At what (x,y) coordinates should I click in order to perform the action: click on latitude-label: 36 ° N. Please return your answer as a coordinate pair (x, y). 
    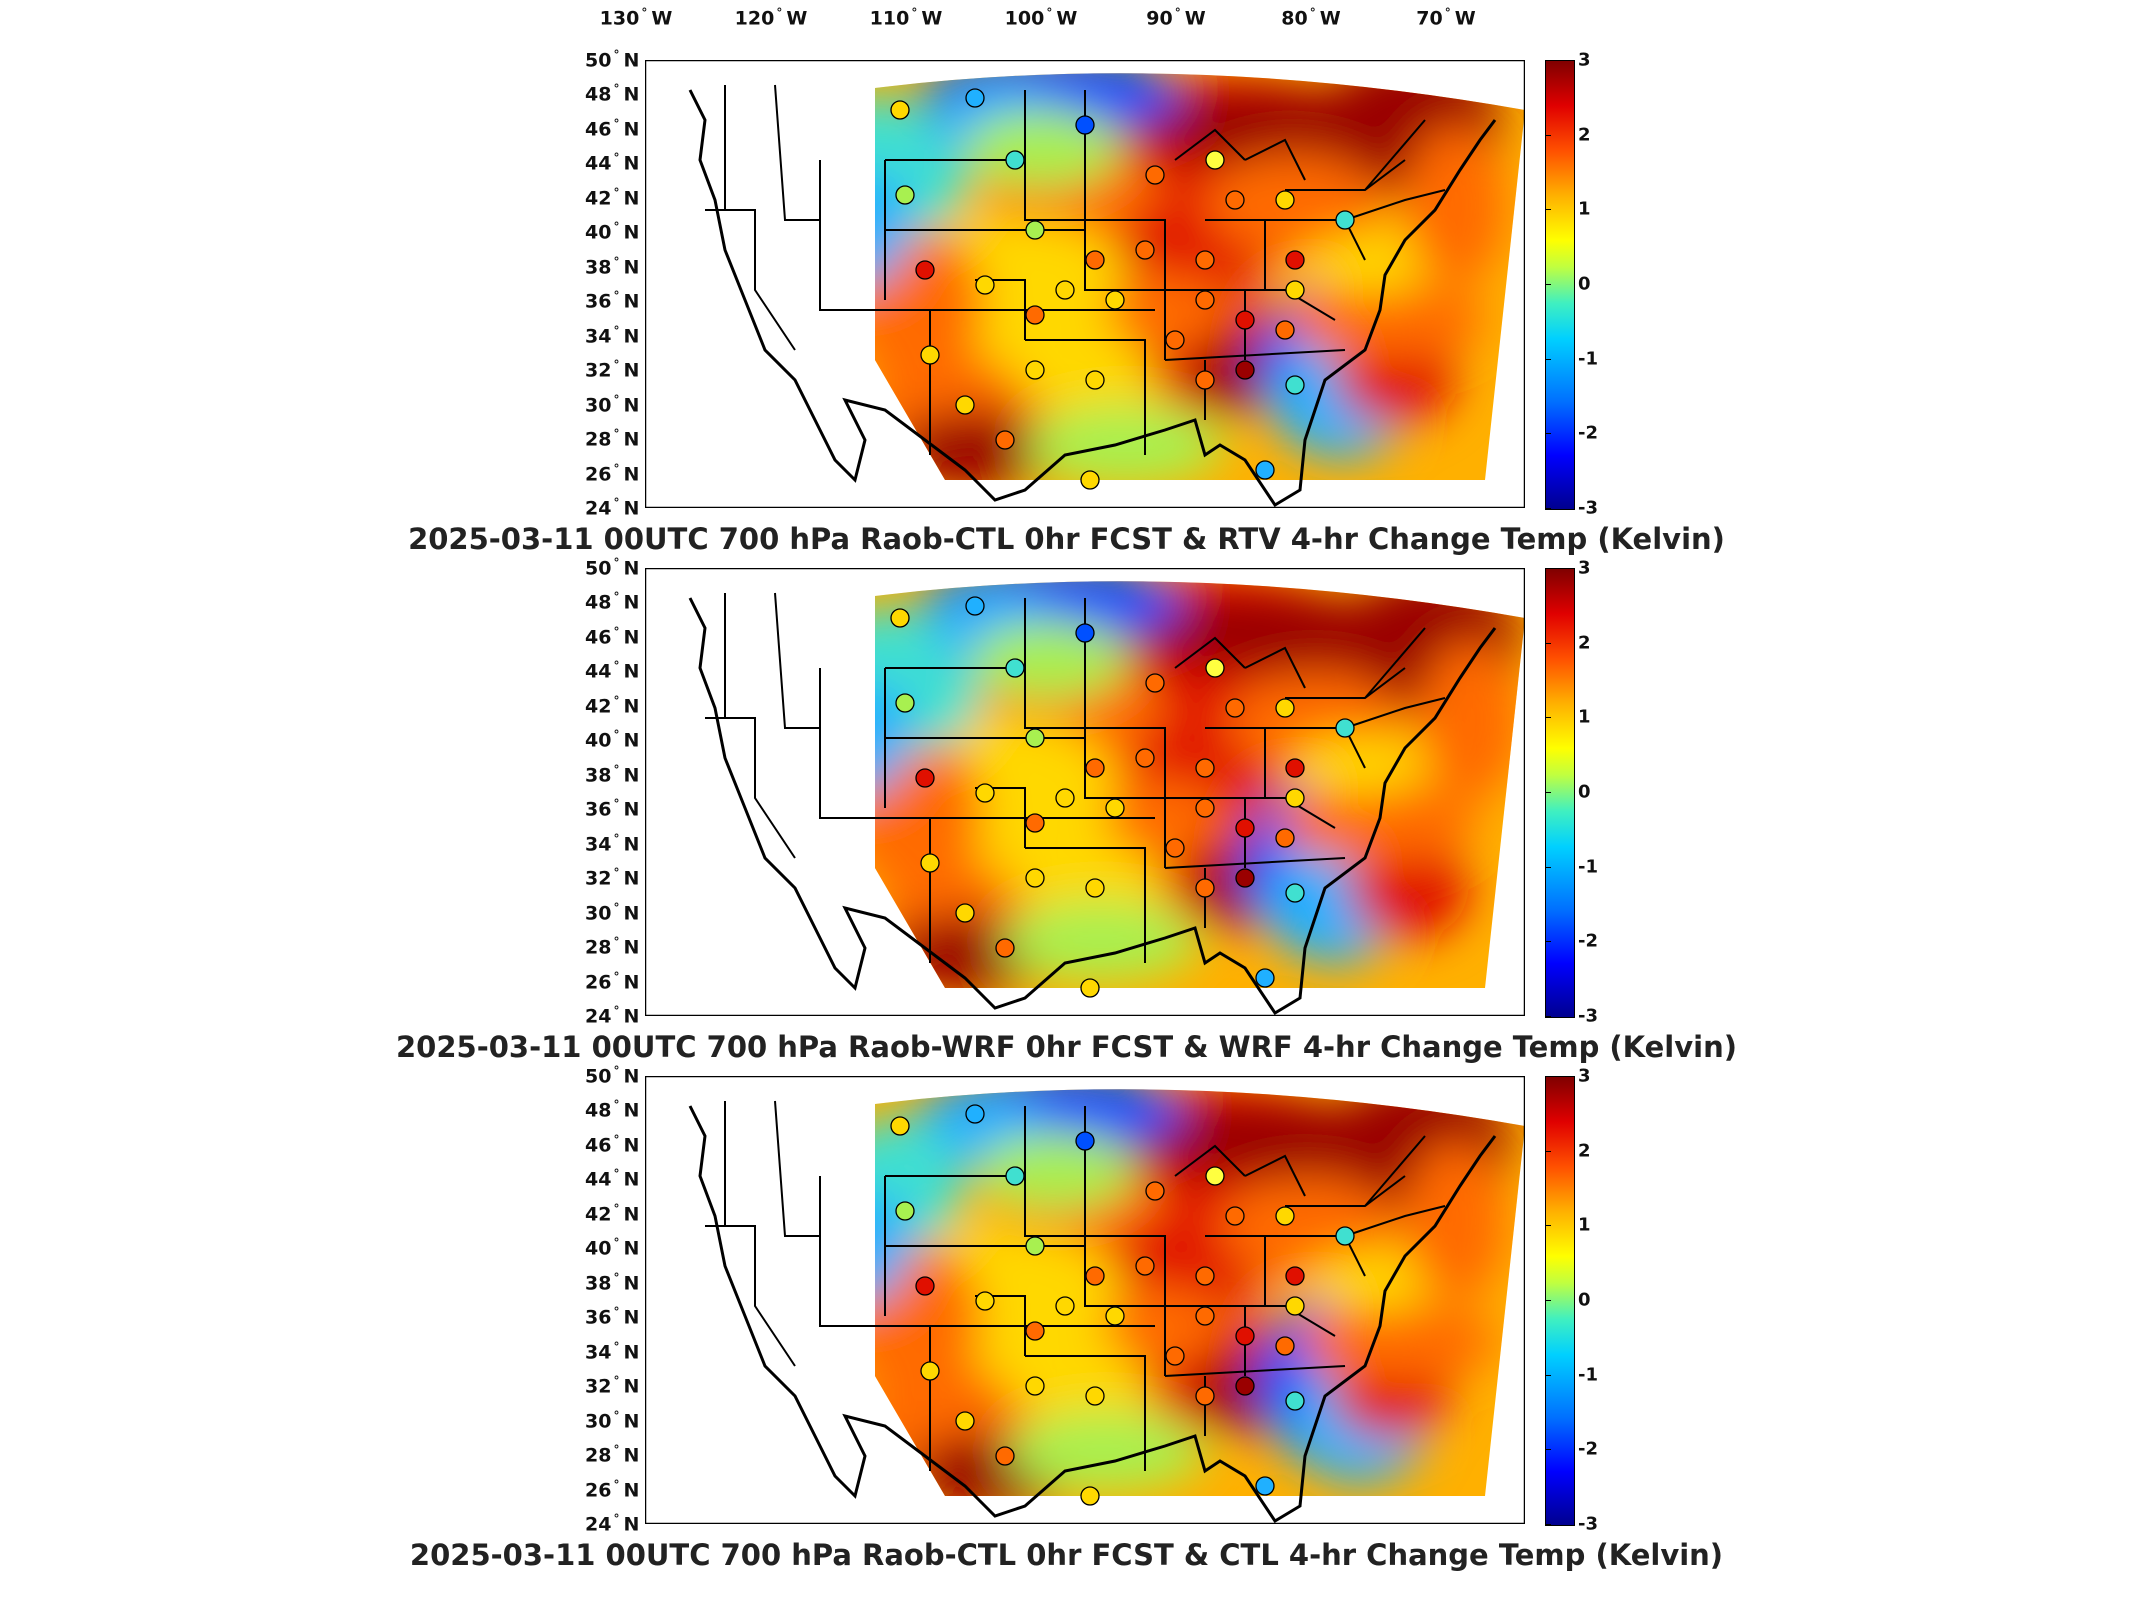
    Looking at the image, I should click on (612, 301).